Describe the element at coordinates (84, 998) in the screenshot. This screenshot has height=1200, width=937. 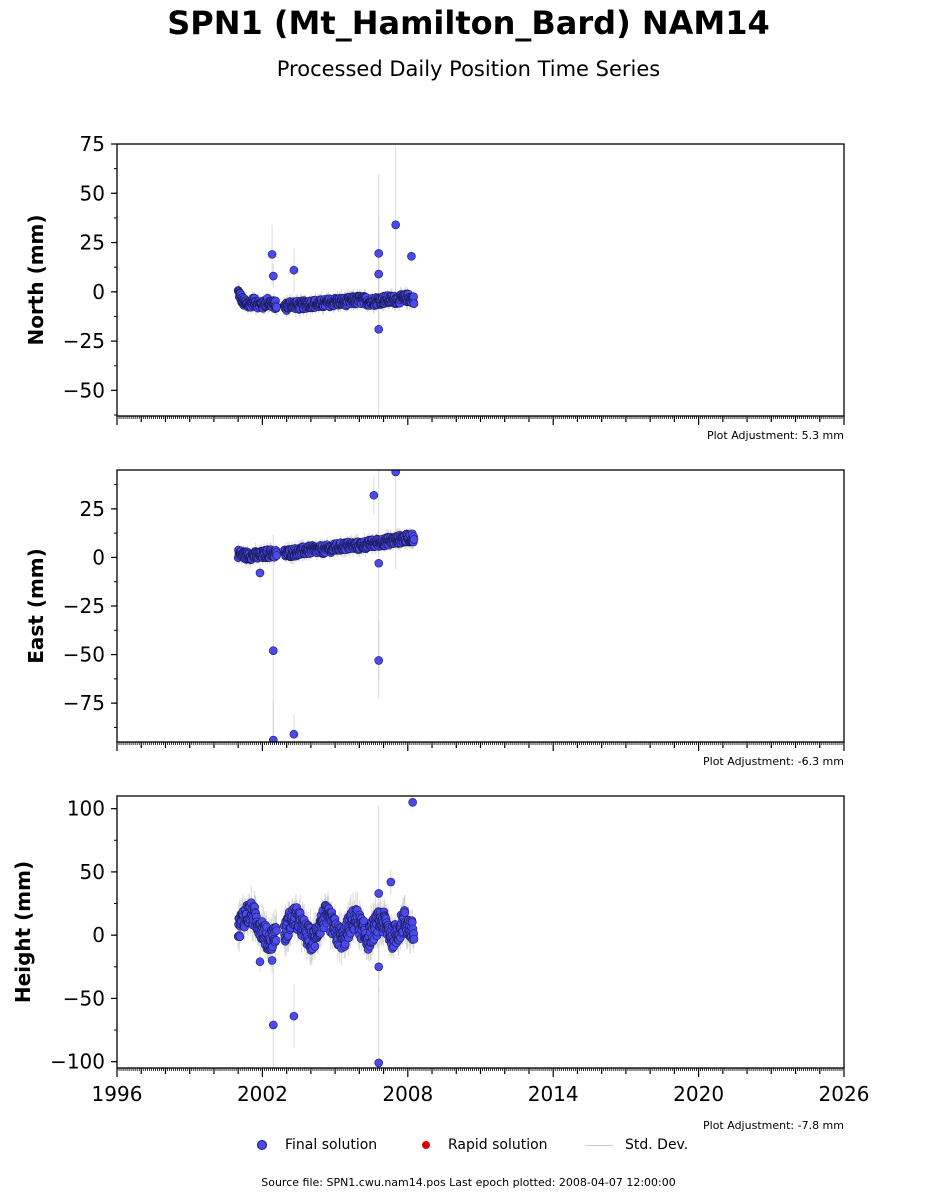
I see `height-y-tick-label: −50` at that location.